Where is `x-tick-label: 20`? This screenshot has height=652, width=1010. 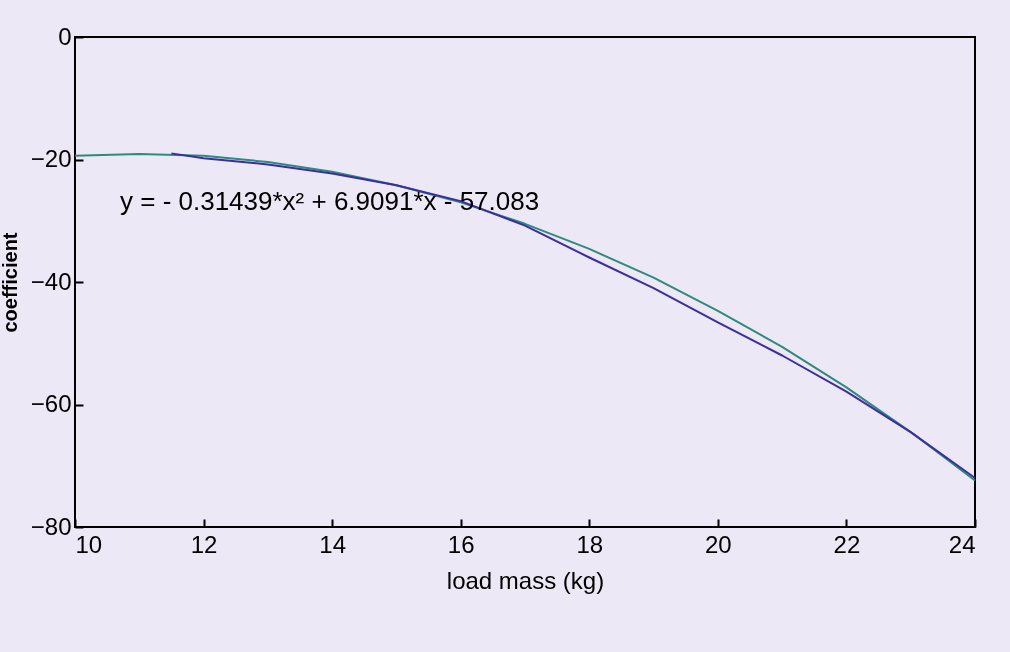
x-tick-label: 20 is located at coordinates (718, 544).